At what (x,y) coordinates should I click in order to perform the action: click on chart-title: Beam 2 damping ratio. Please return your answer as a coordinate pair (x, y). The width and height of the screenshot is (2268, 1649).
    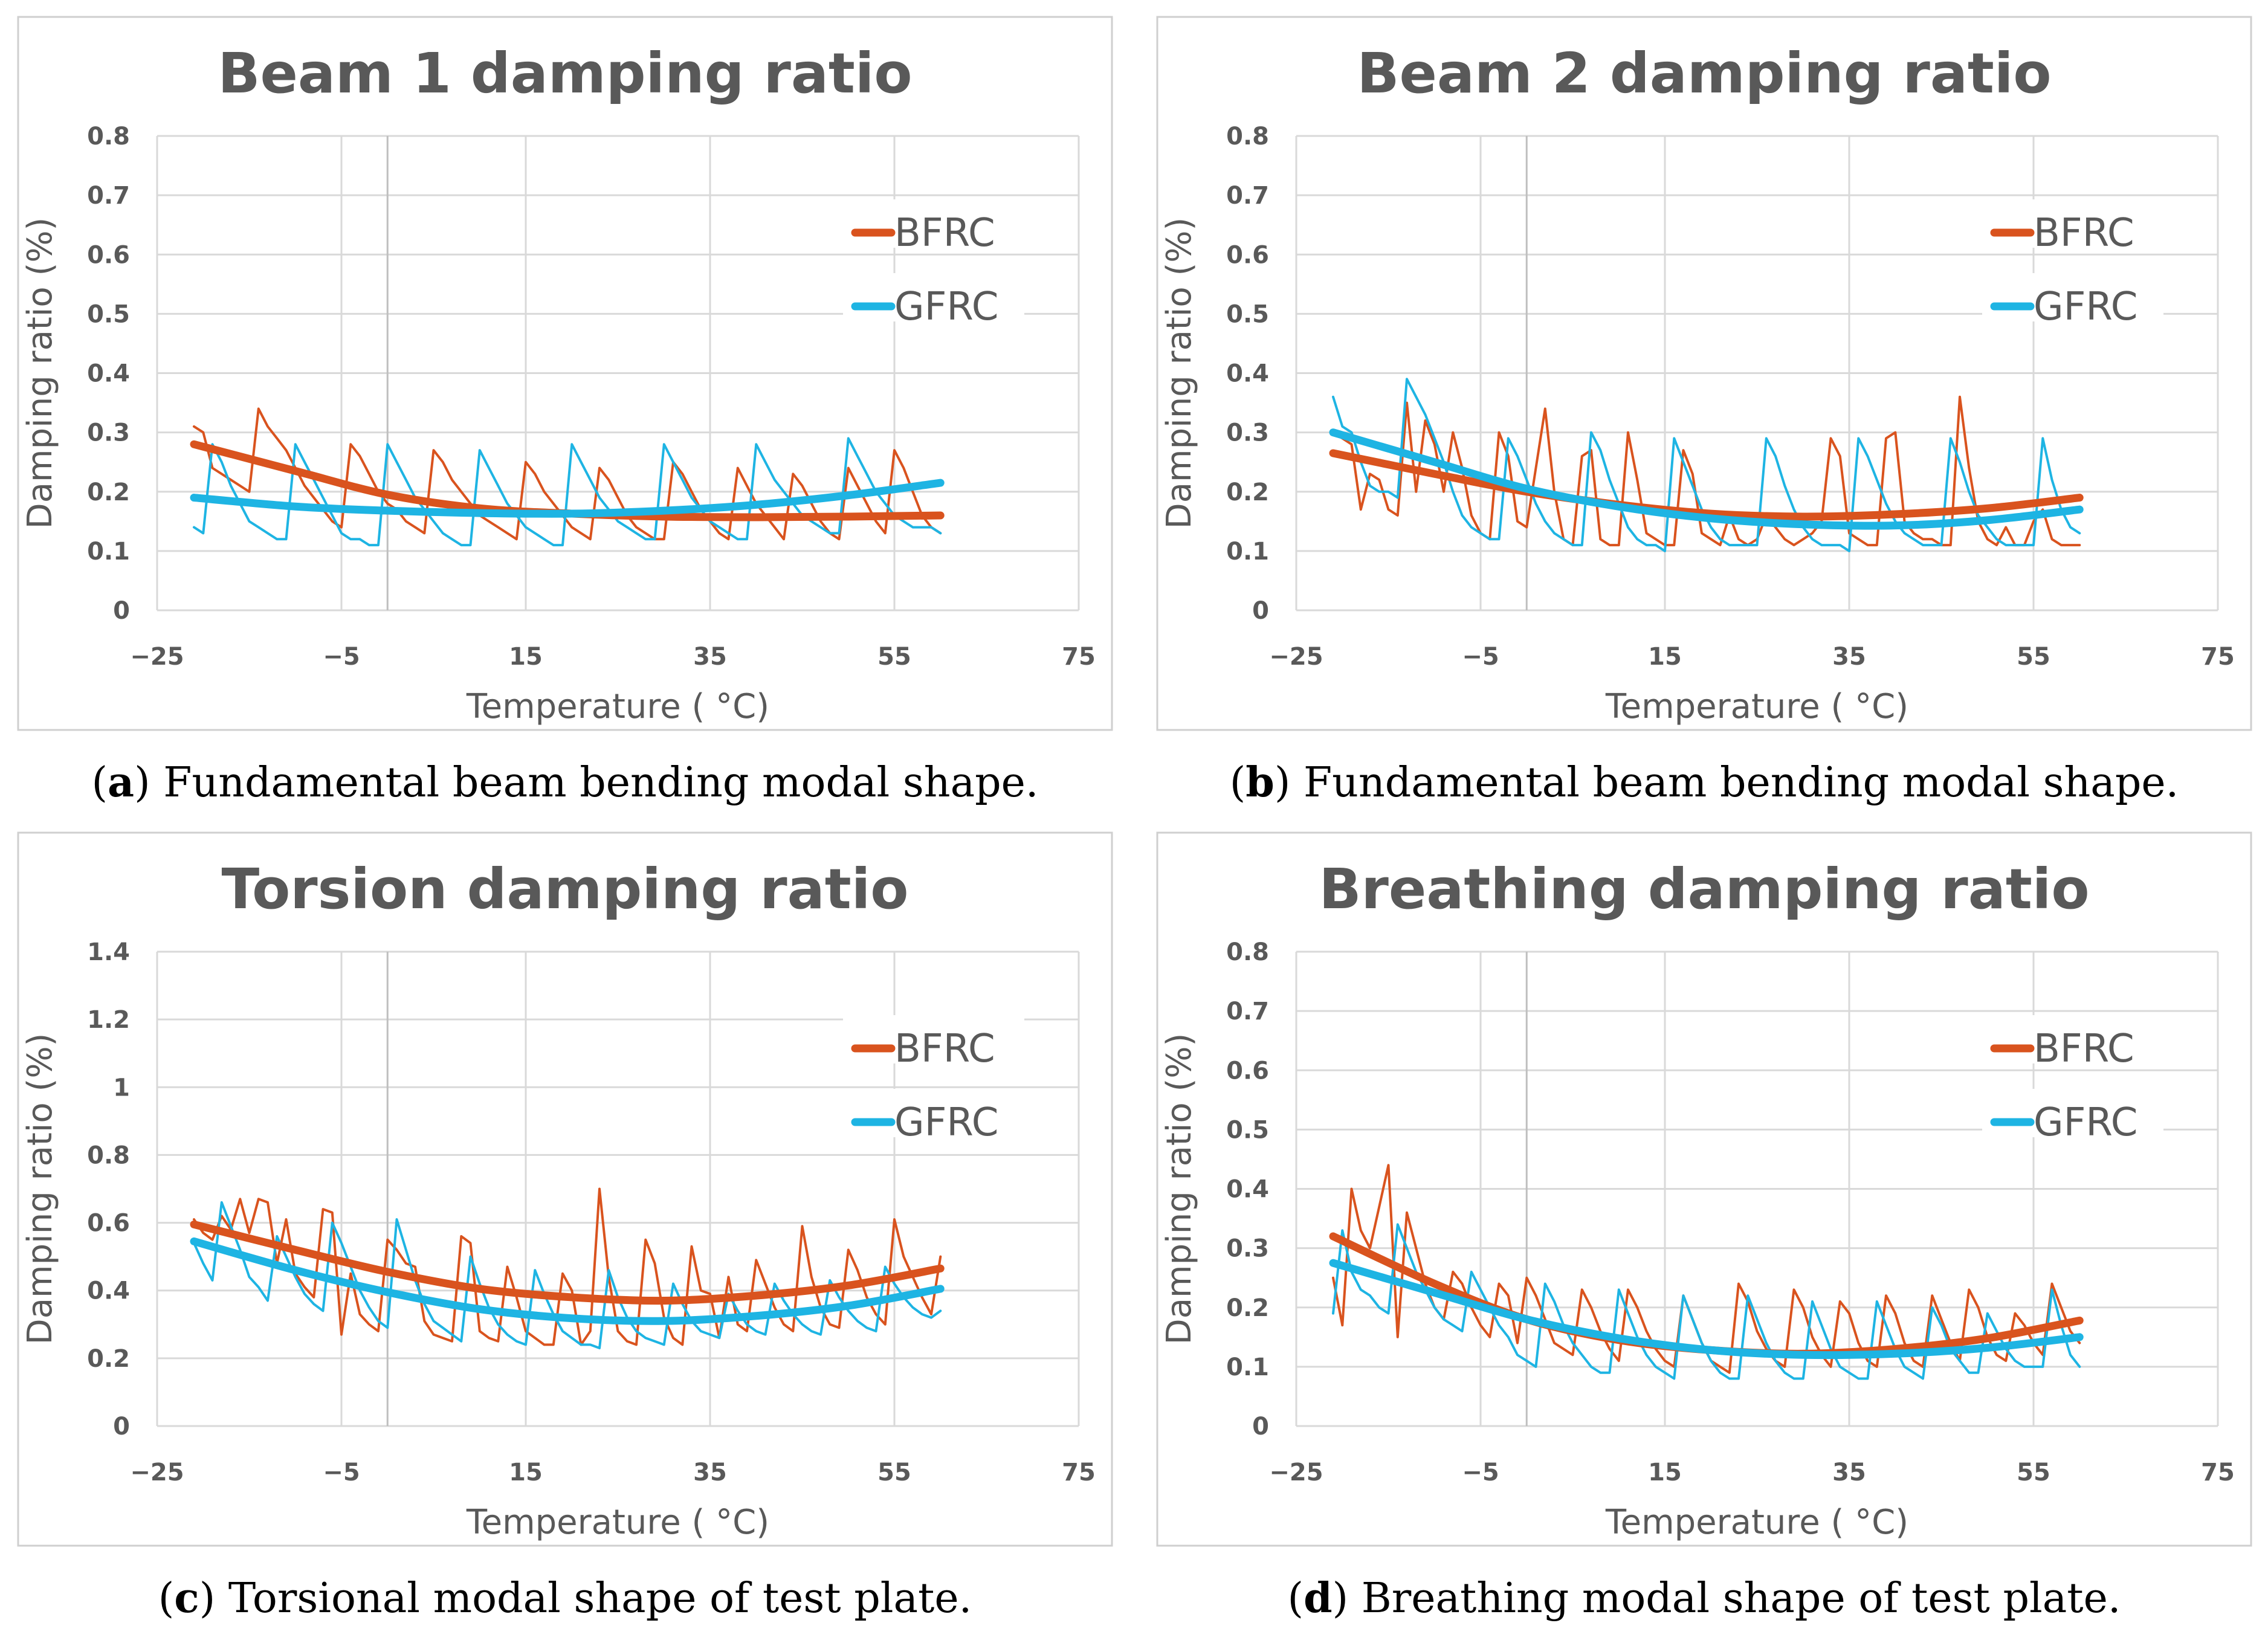
    Looking at the image, I should click on (1704, 73).